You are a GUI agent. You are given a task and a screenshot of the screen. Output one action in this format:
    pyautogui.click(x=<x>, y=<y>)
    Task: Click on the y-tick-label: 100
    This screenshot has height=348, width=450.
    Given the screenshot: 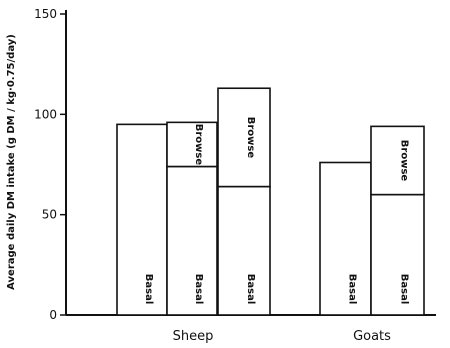 What is the action you would take?
    pyautogui.click(x=45, y=114)
    